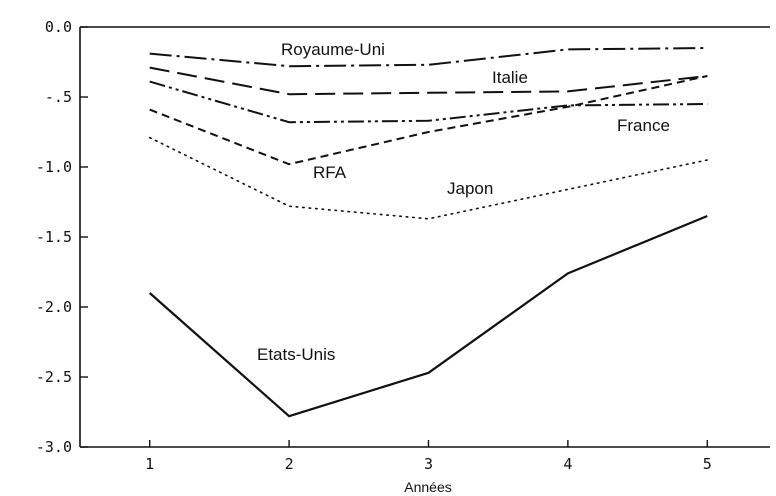 This screenshot has height=496, width=776. I want to click on series-line-france, so click(428, 102).